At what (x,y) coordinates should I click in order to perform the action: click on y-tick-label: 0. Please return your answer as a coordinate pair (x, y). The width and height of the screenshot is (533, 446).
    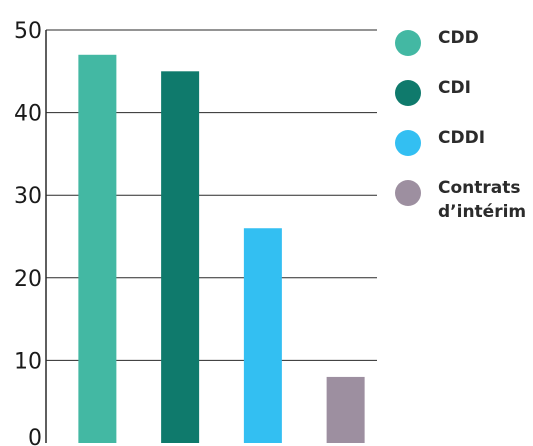
    Looking at the image, I should click on (35, 436).